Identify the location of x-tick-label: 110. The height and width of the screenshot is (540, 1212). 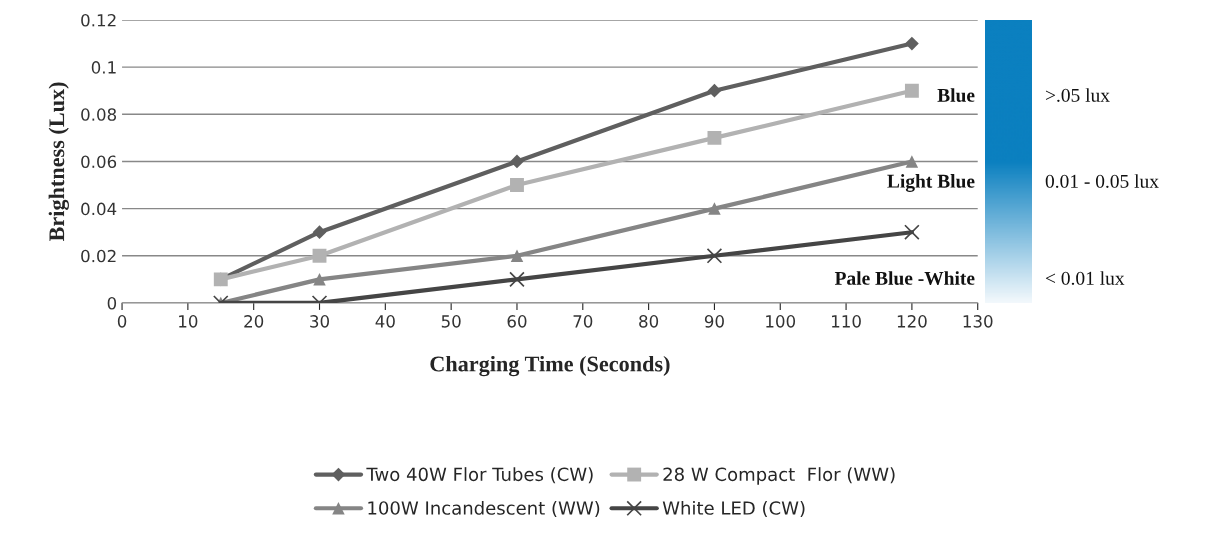
(846, 321).